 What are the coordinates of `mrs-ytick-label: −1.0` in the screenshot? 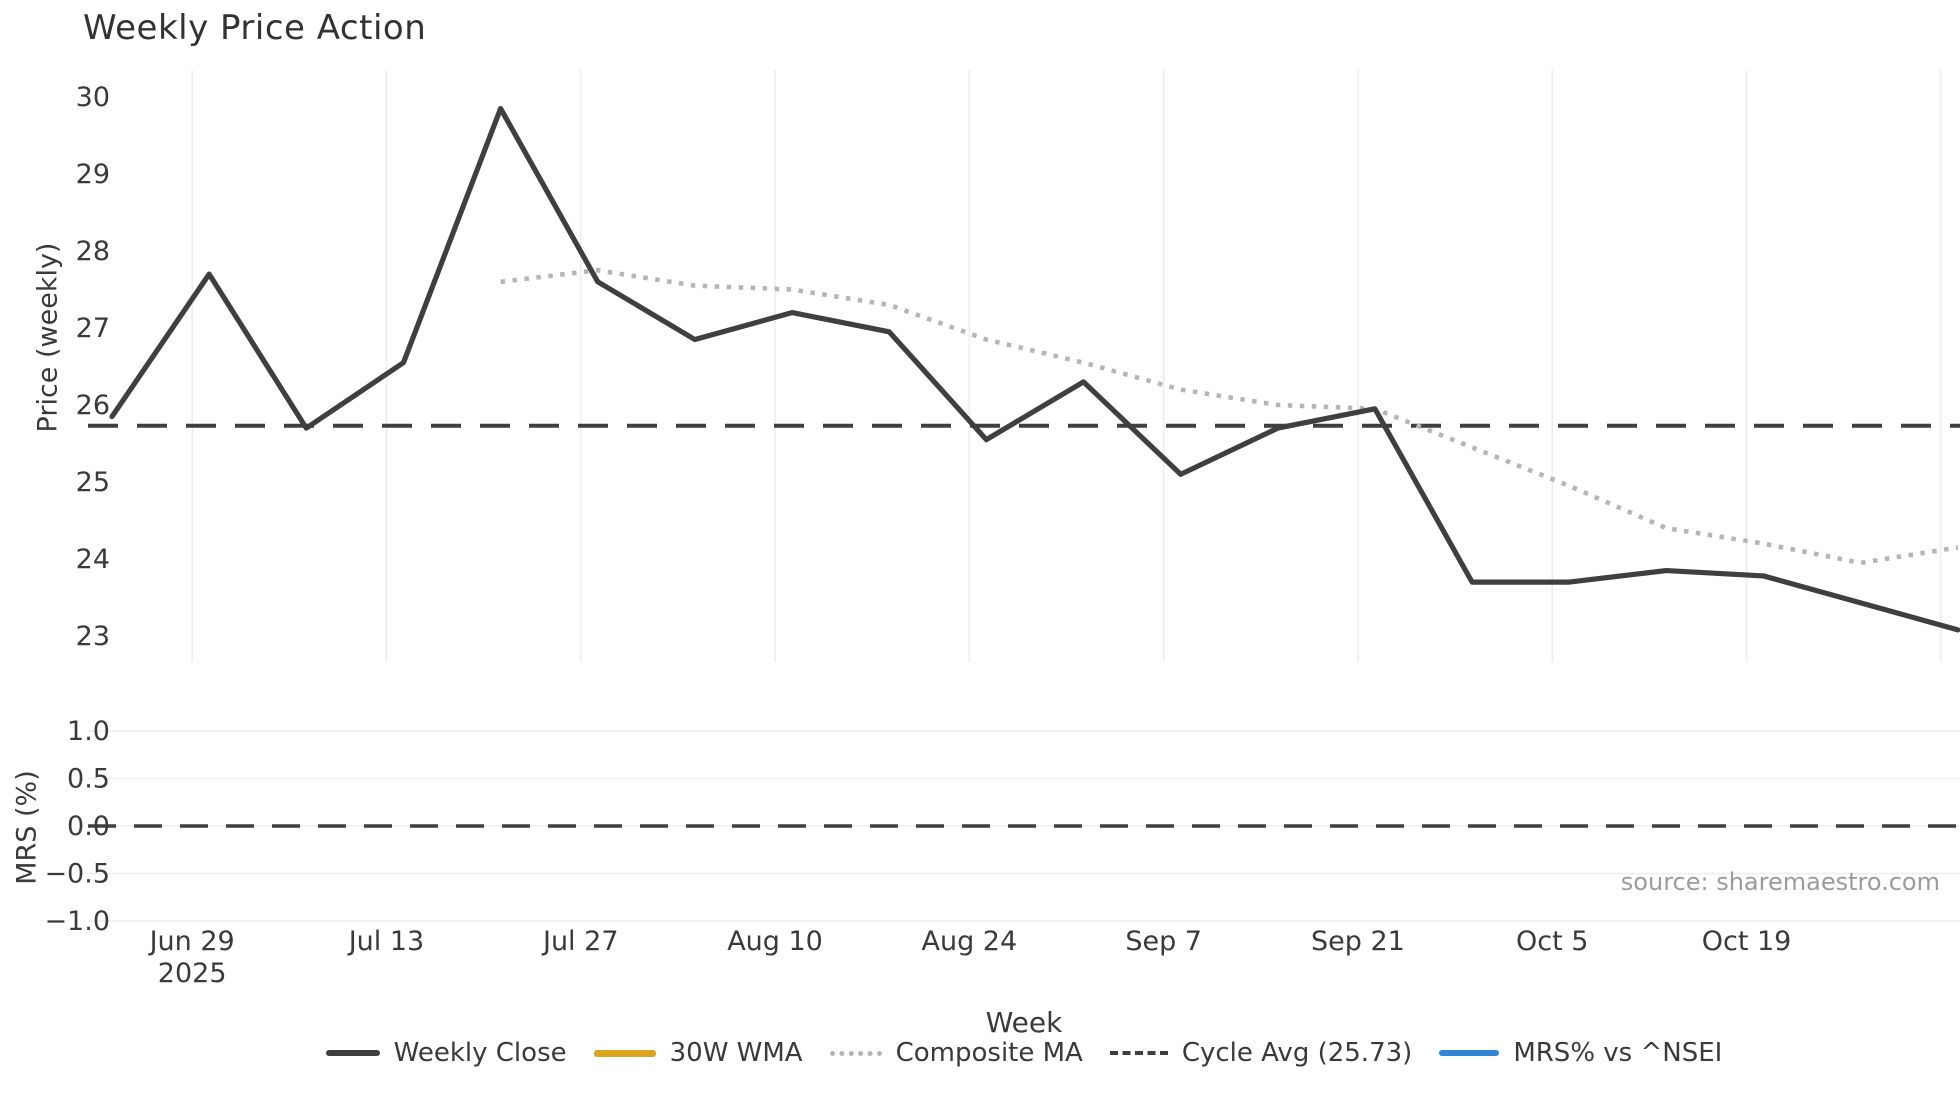 It's located at (77, 921).